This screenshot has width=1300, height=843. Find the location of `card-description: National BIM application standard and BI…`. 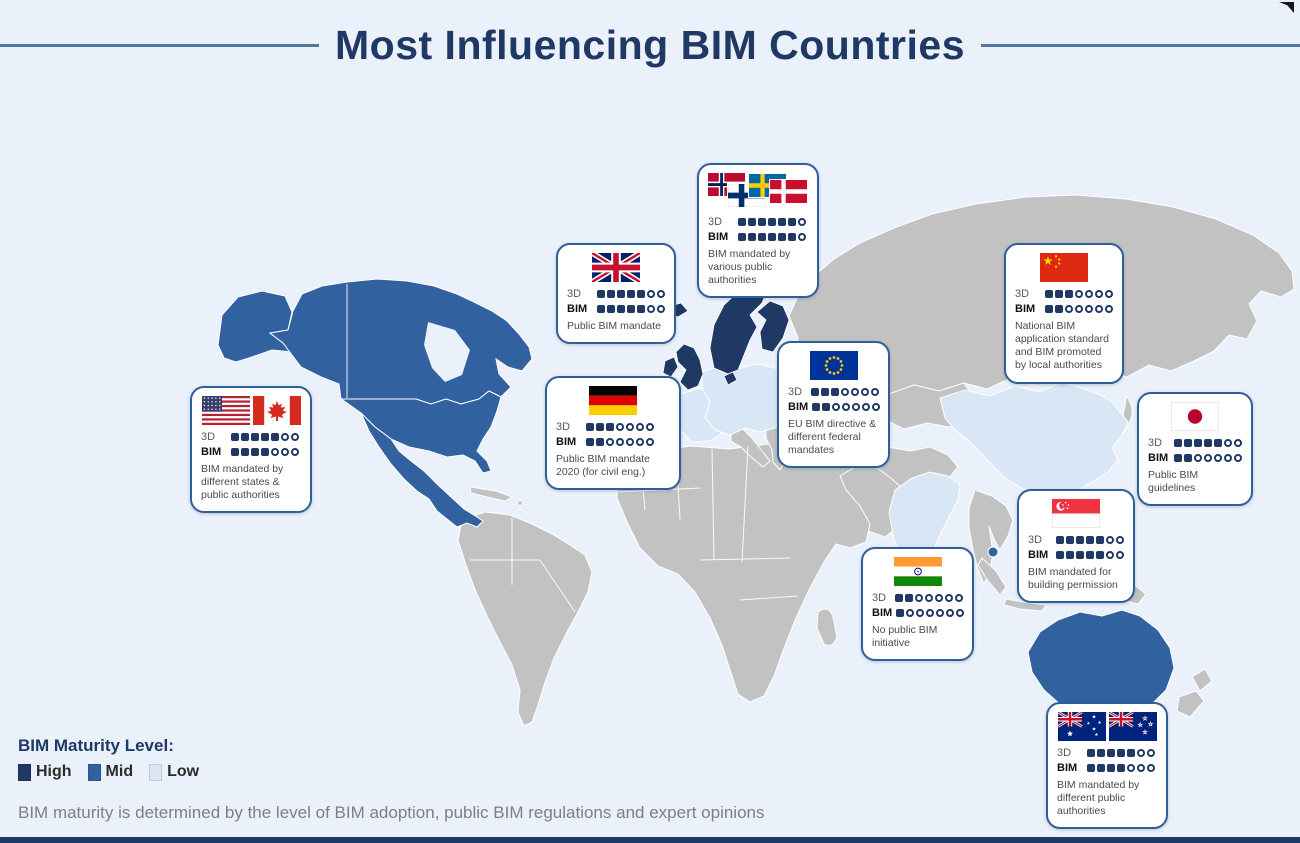

card-description: National BIM application standard and BI… is located at coordinates (1062, 346).